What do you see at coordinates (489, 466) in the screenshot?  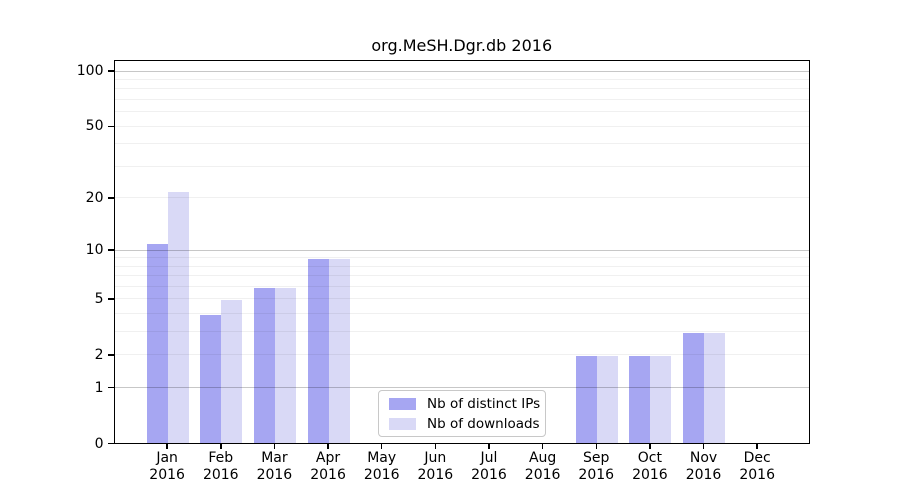 I see `x-axis-tick-label: Jul 2016` at bounding box center [489, 466].